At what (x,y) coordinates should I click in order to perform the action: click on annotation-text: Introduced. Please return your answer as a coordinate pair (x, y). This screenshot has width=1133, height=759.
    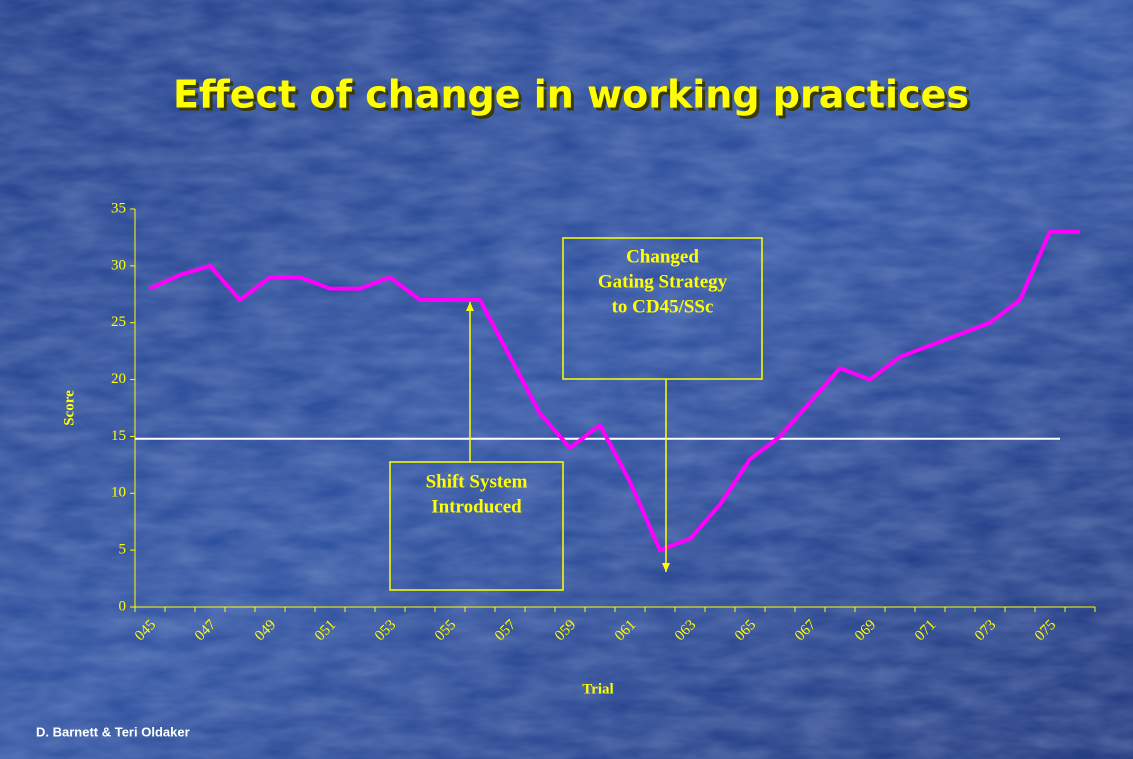
    Looking at the image, I should click on (476, 506).